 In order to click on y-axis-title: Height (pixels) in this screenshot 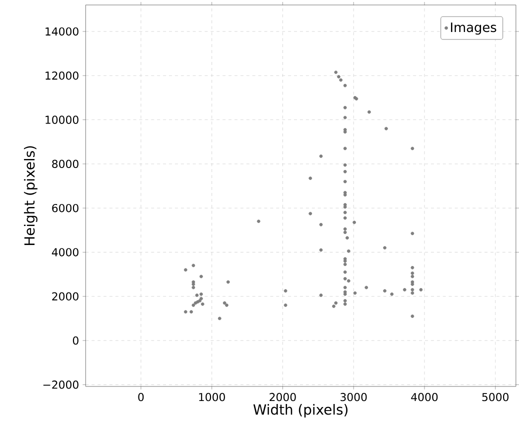, I will do `click(31, 195)`.